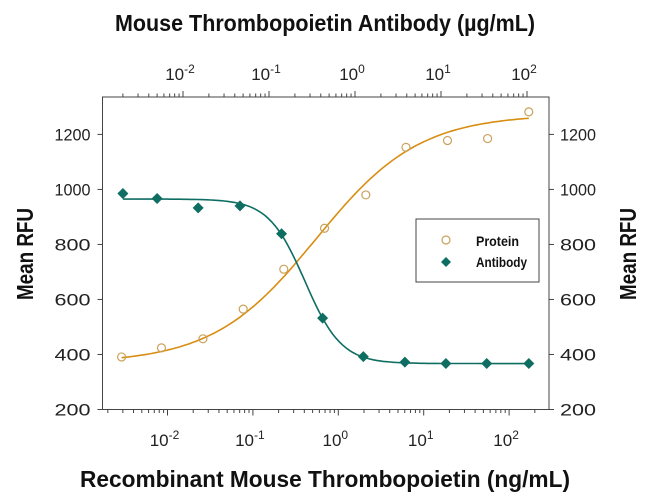 The height and width of the screenshot is (503, 650). Describe the element at coordinates (73, 299) in the screenshot. I see `y-tick-label-left: 600` at that location.